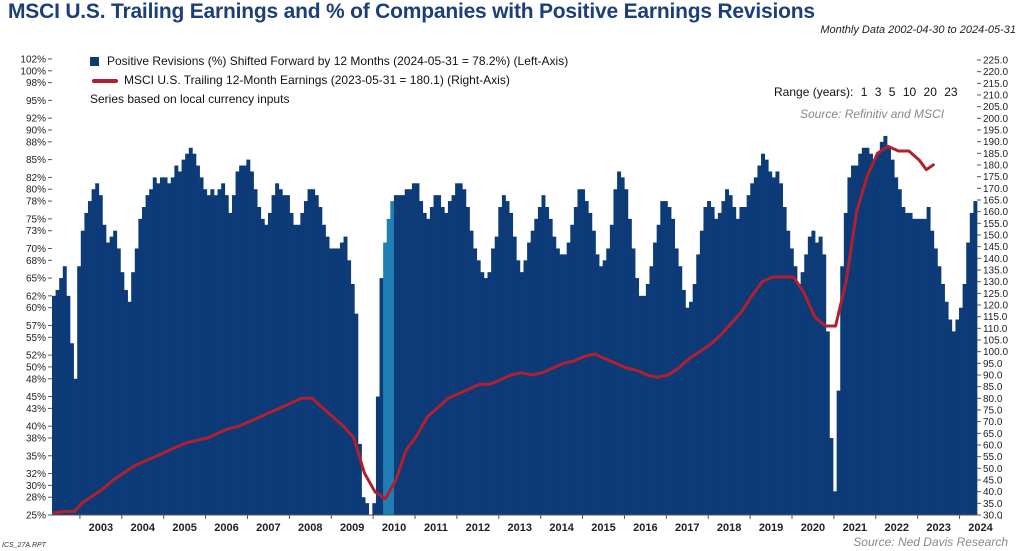 This screenshot has height=551, width=1024. Describe the element at coordinates (878, 92) in the screenshot. I see `range-option-3: 3` at that location.